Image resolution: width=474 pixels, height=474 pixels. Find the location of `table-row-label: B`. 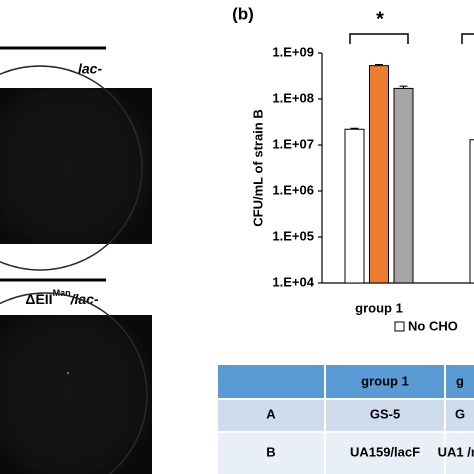

table-row-label: B is located at coordinates (270, 451).